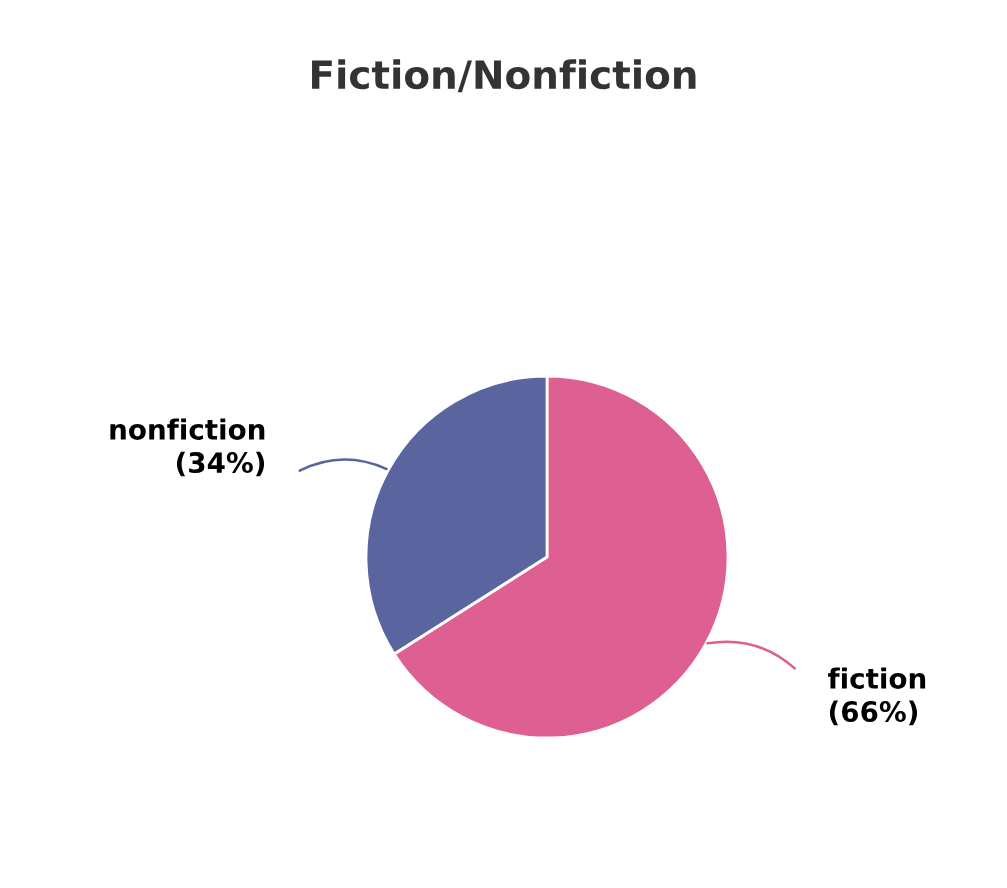  Describe the element at coordinates (877, 678) in the screenshot. I see `slice-label: fiction` at that location.